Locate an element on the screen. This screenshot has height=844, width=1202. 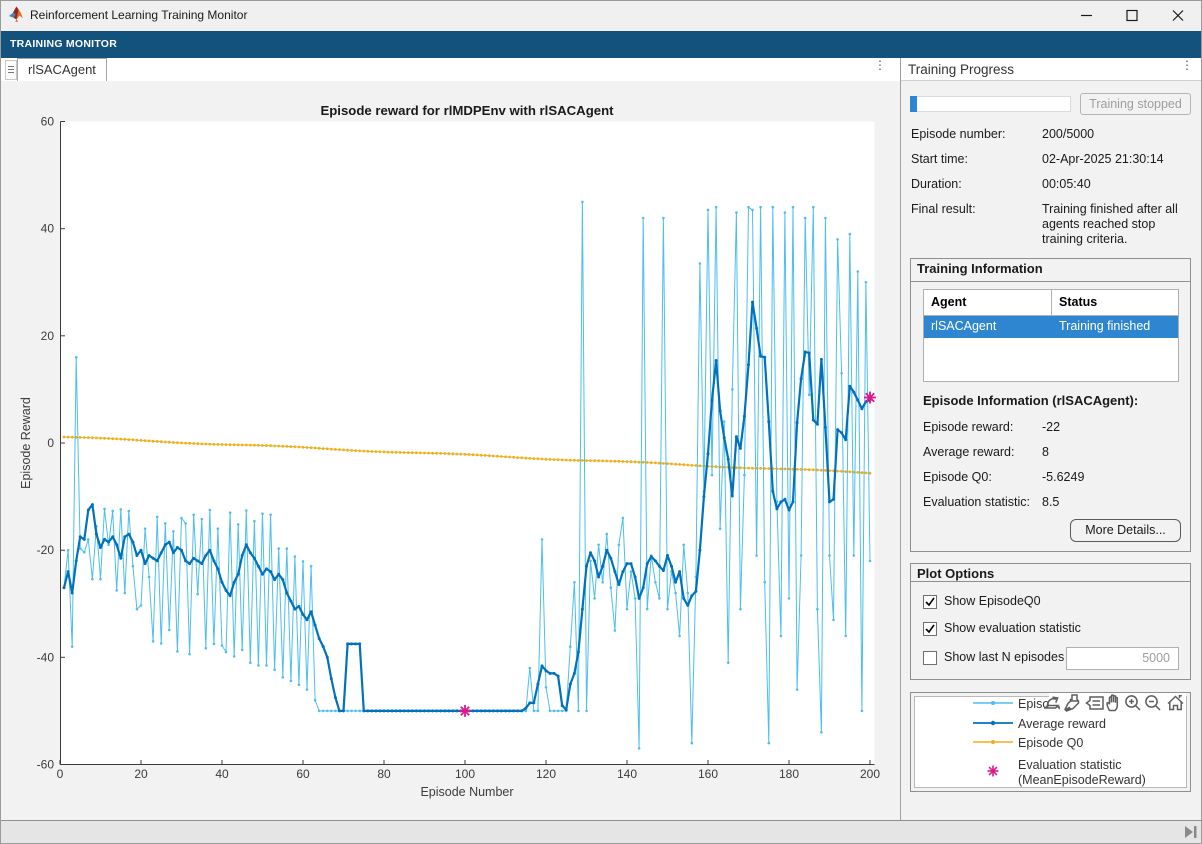
svg-text: 100 is located at coordinates (465, 774).